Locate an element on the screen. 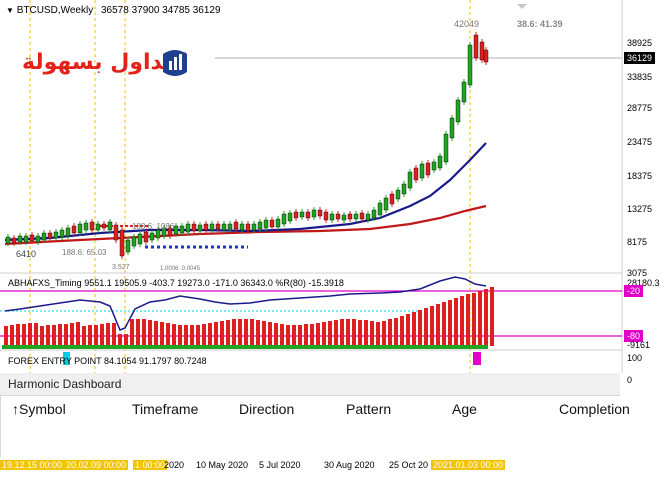 The height and width of the screenshot is (481, 663). pattern-label-1: 188.6: 65.03 is located at coordinates (84, 252).